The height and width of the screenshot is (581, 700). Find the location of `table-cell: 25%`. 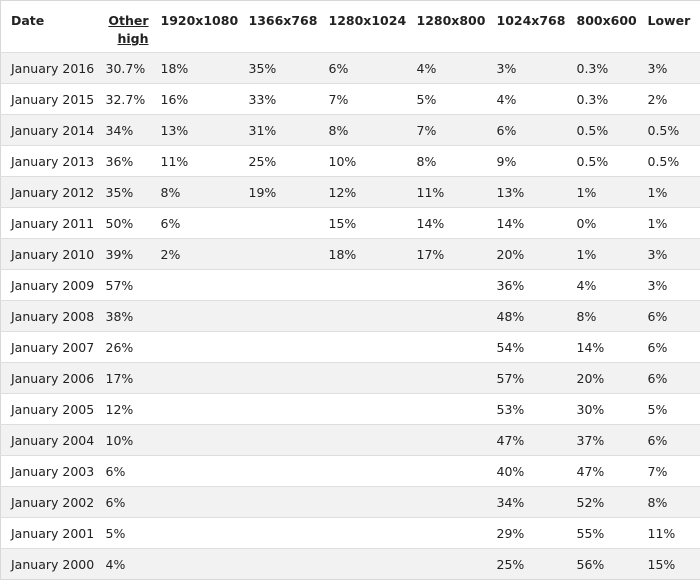

table-cell: 25% is located at coordinates (282, 161).